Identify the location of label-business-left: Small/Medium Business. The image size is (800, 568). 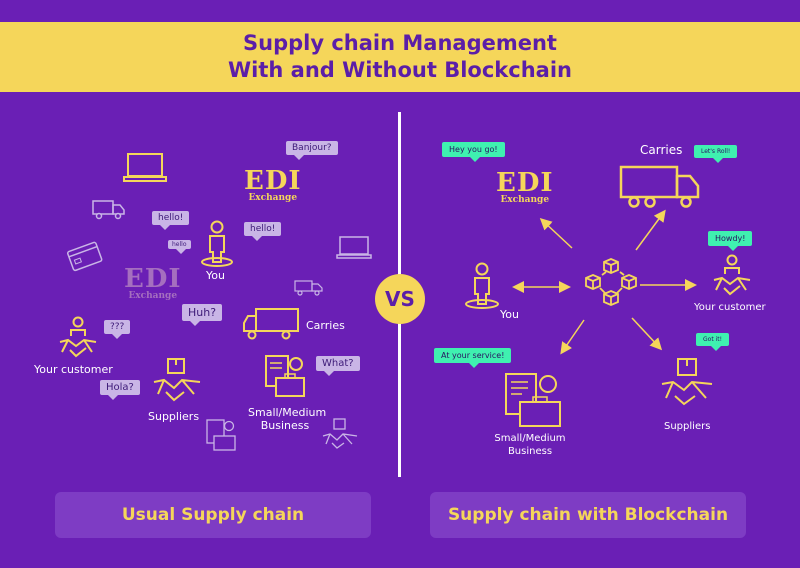
(287, 419).